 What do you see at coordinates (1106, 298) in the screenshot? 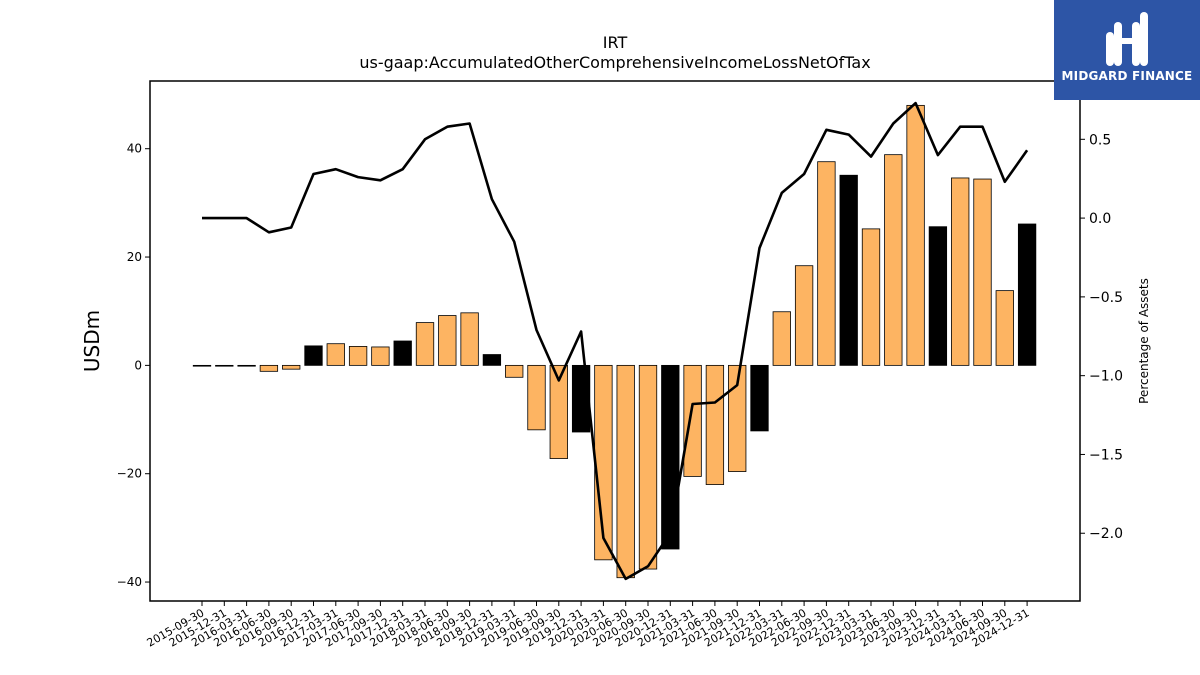
I see `y2-tick-label: −0.5` at bounding box center [1106, 298].